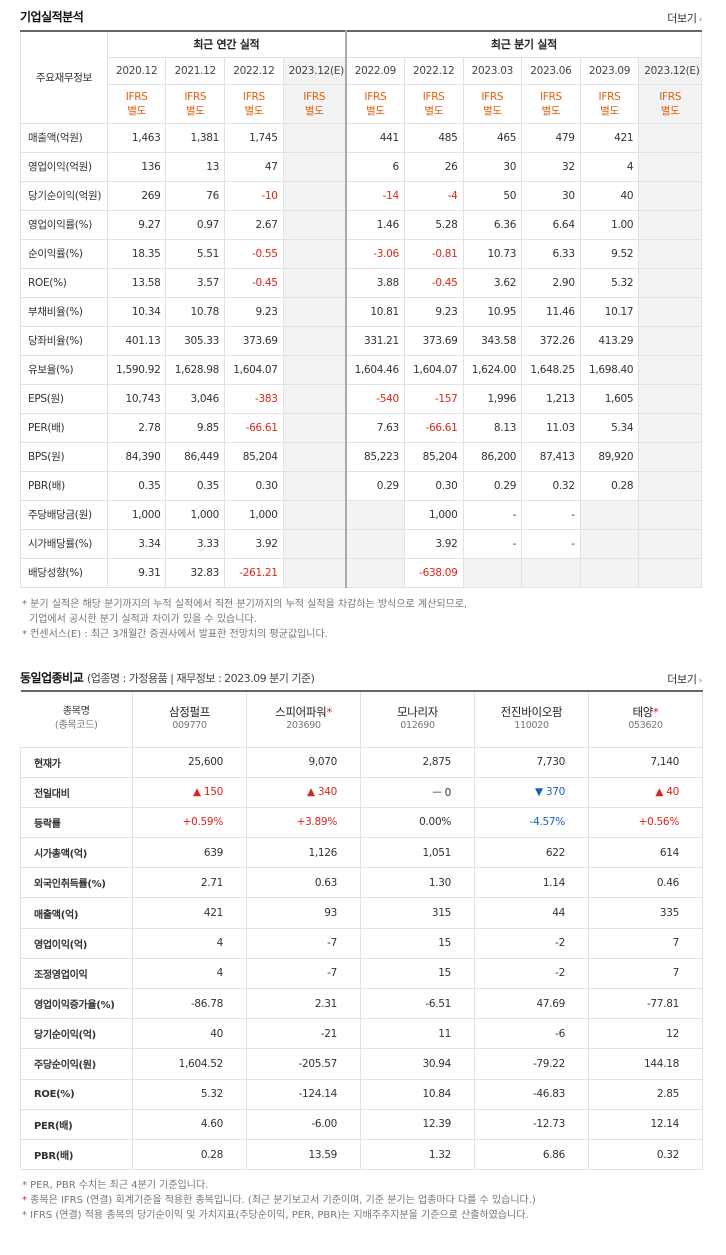  Describe the element at coordinates (361, 853) in the screenshot. I see `peer-row: 시가총액(억) 639 1,126 1,051 622 614` at that location.